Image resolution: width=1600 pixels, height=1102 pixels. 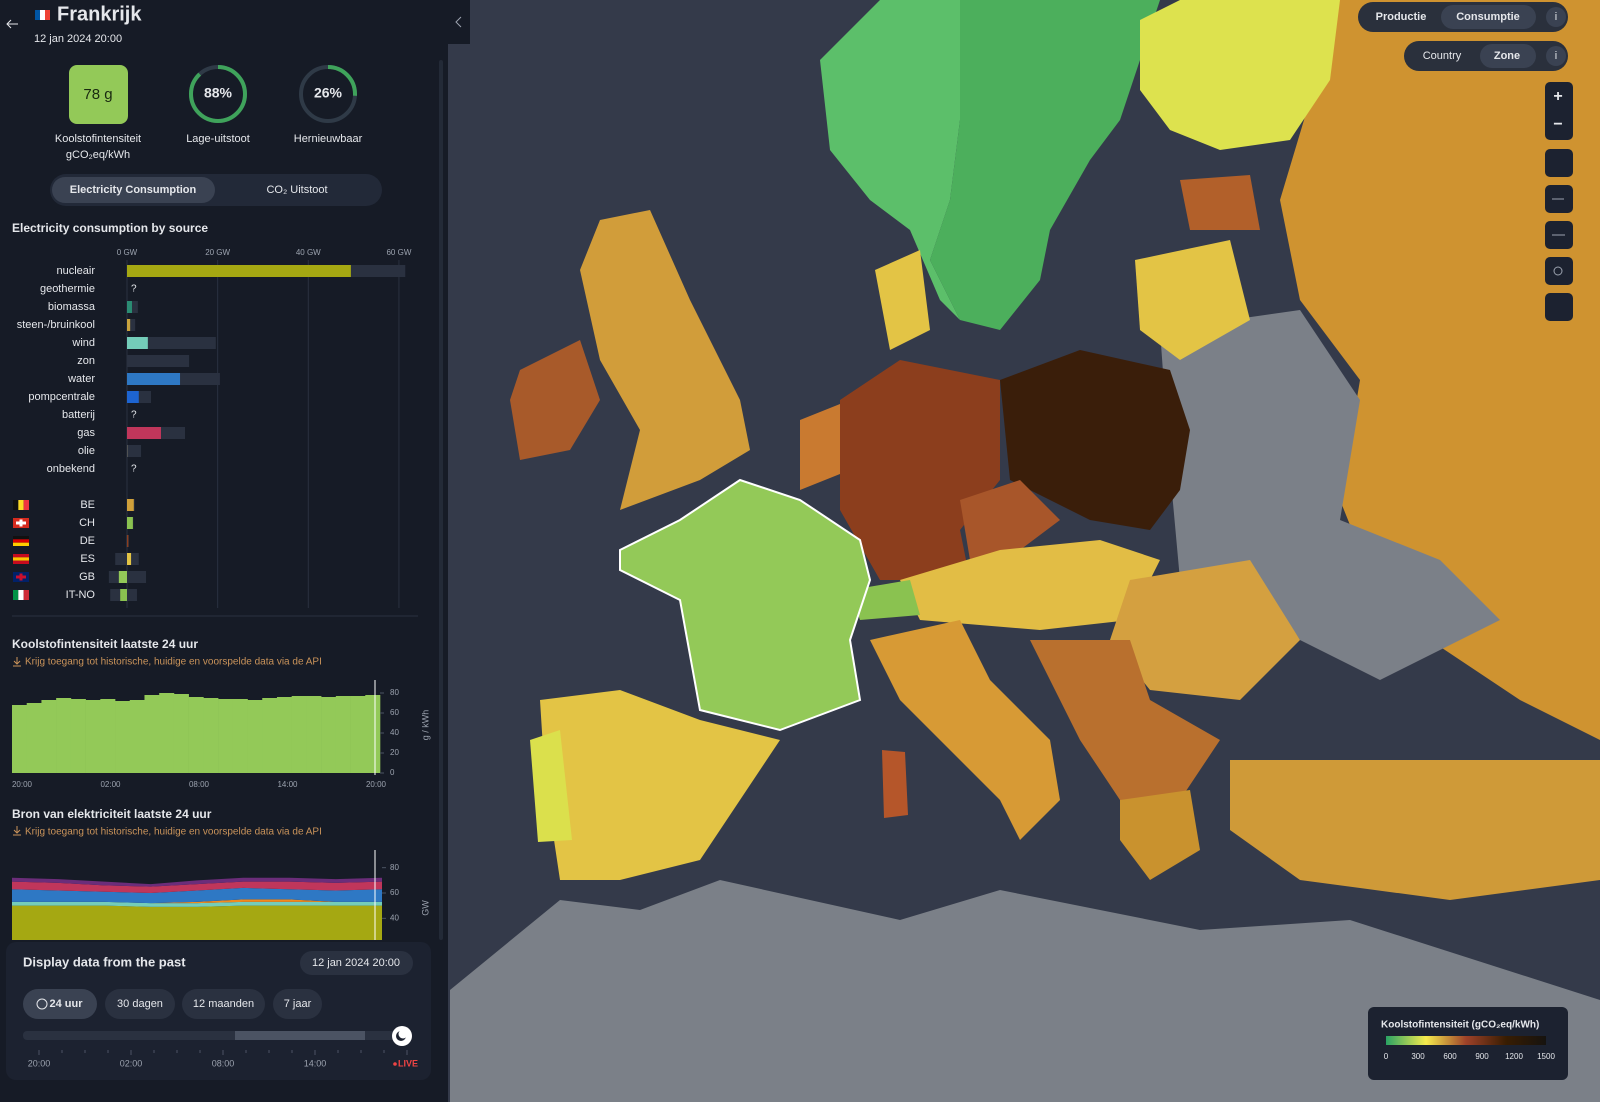 I want to click on chart-title: Electricity consumption by source, so click(x=110, y=228).